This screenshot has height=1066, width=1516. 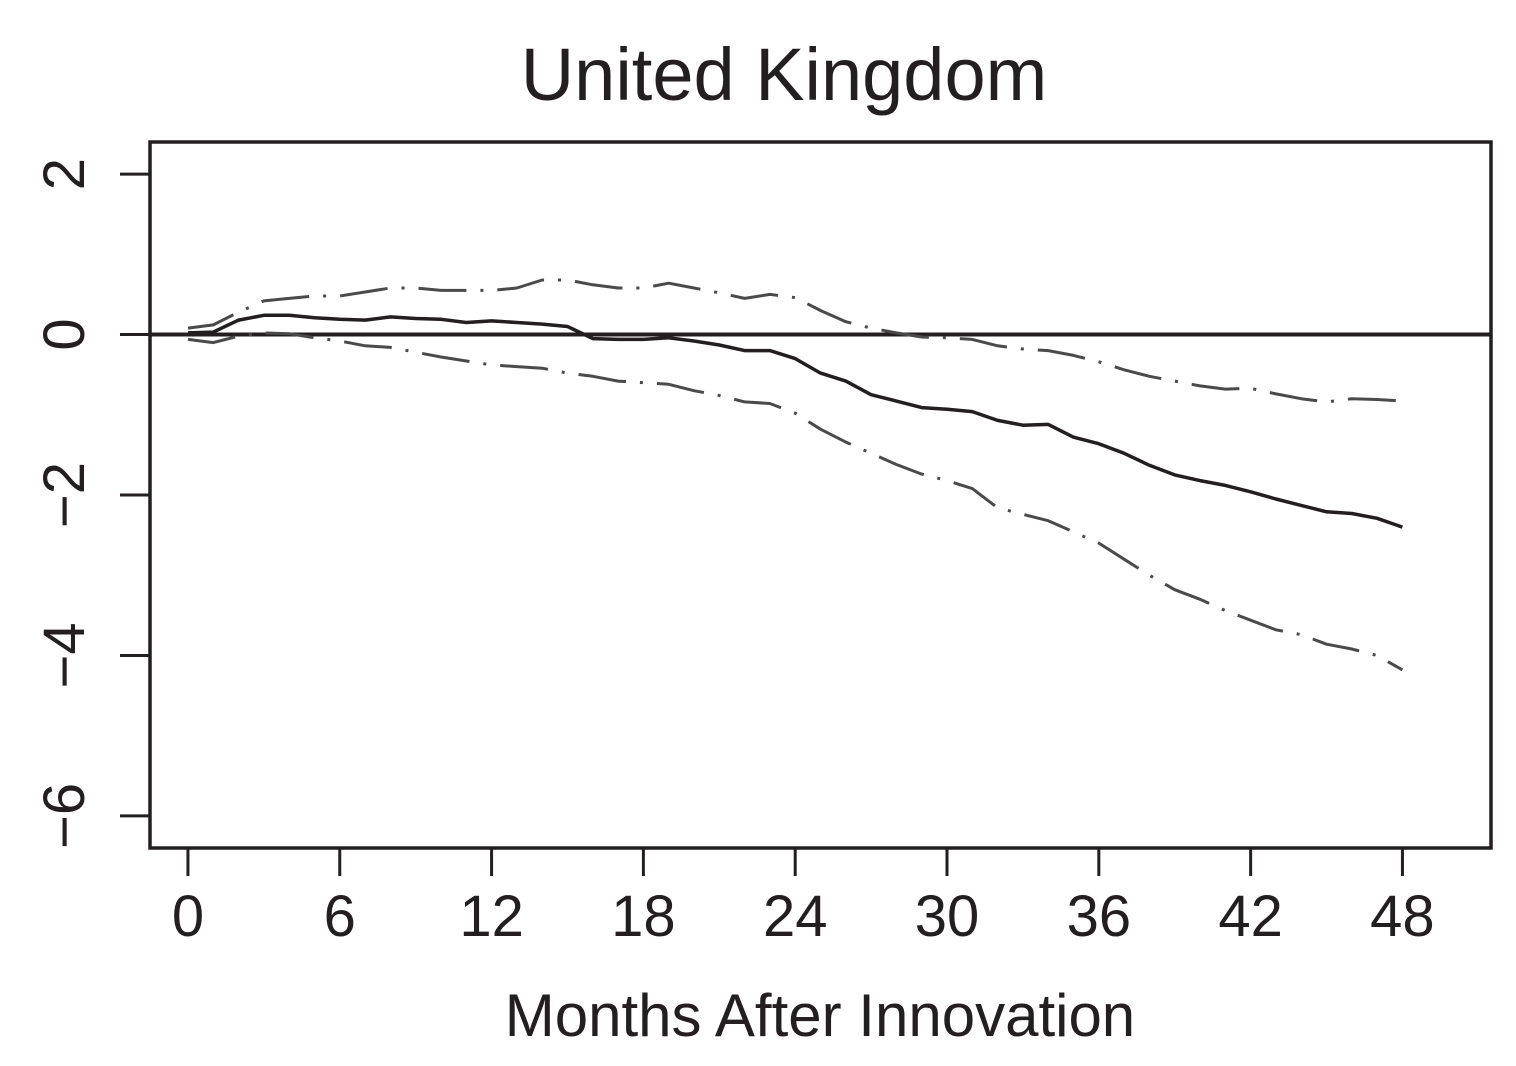 I want to click on x-tick-label: 18, so click(x=643, y=916).